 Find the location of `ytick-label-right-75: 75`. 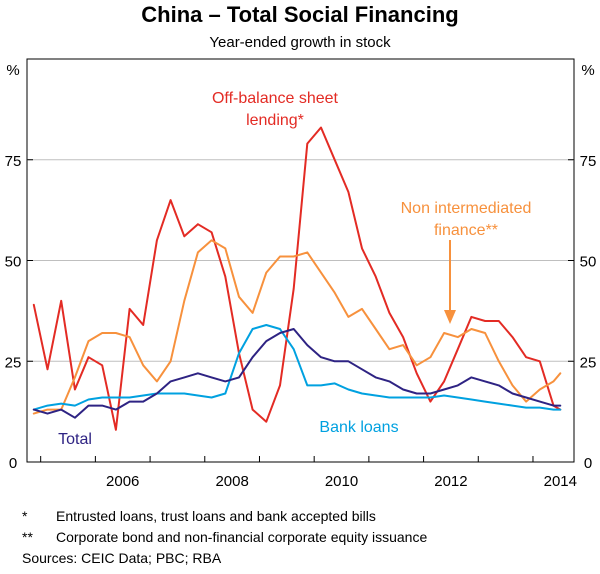

ytick-label-right-75: 75 is located at coordinates (588, 161).